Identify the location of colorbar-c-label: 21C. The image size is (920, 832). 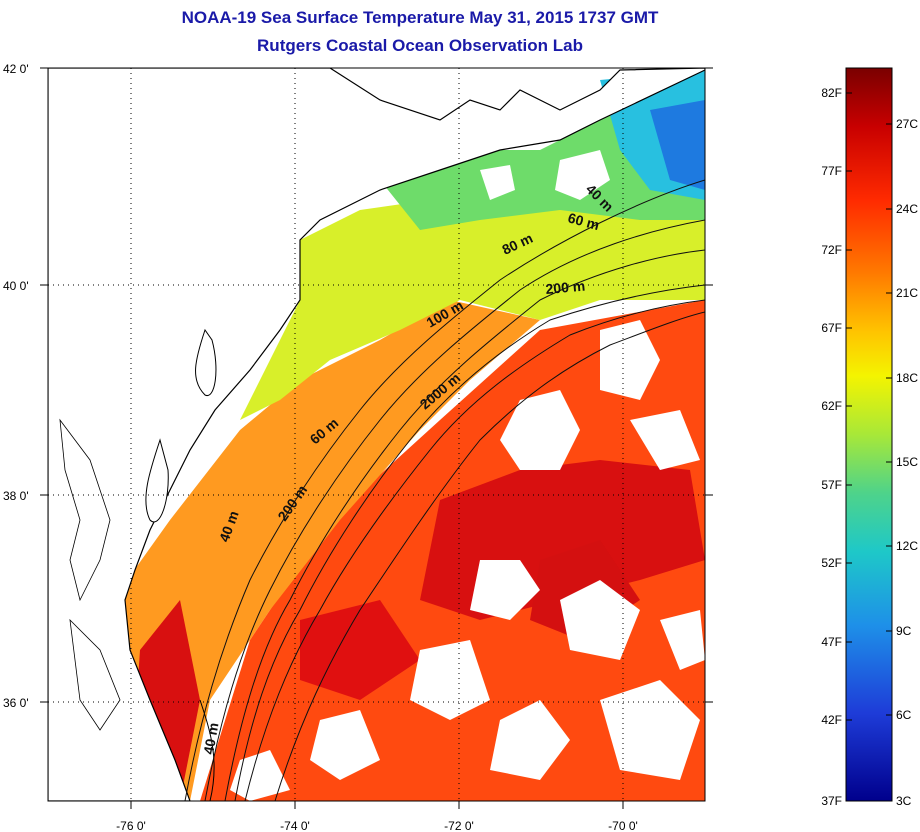
(907, 293).